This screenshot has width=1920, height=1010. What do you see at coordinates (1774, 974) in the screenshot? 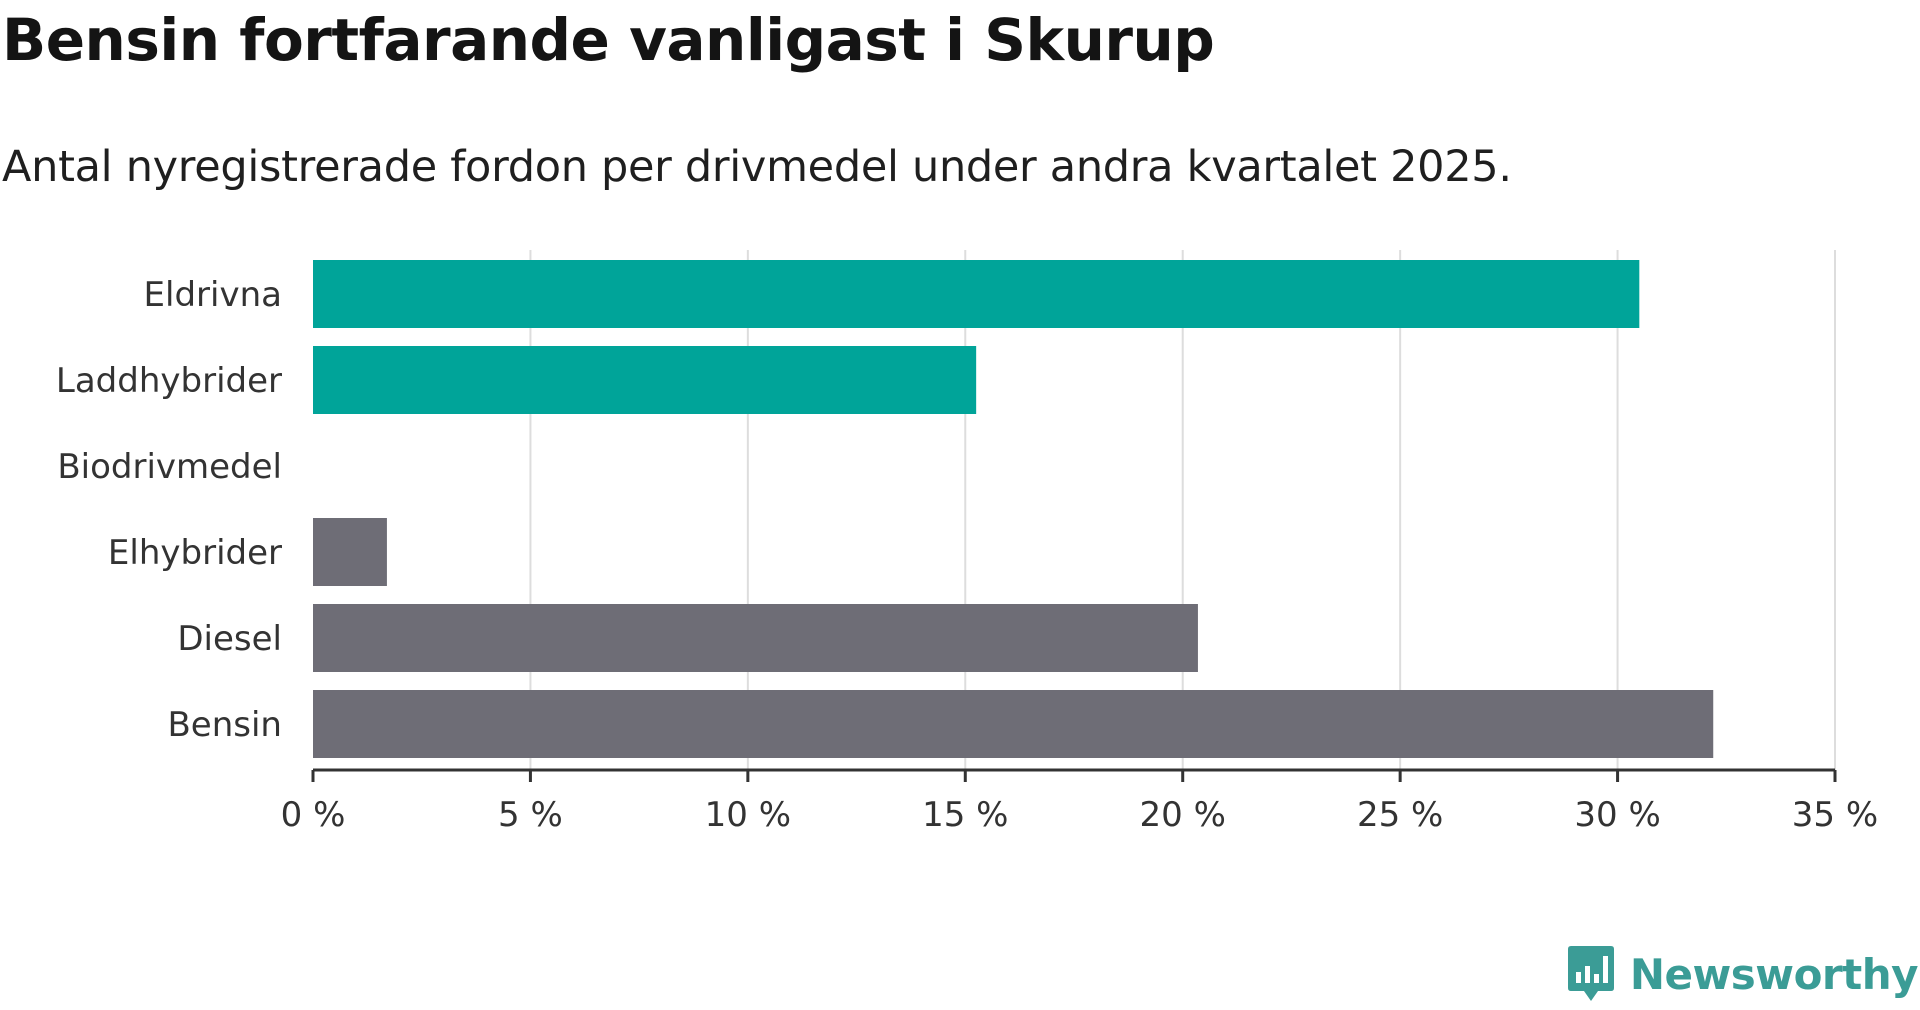
I see `brand-name: Newsworthy` at bounding box center [1774, 974].